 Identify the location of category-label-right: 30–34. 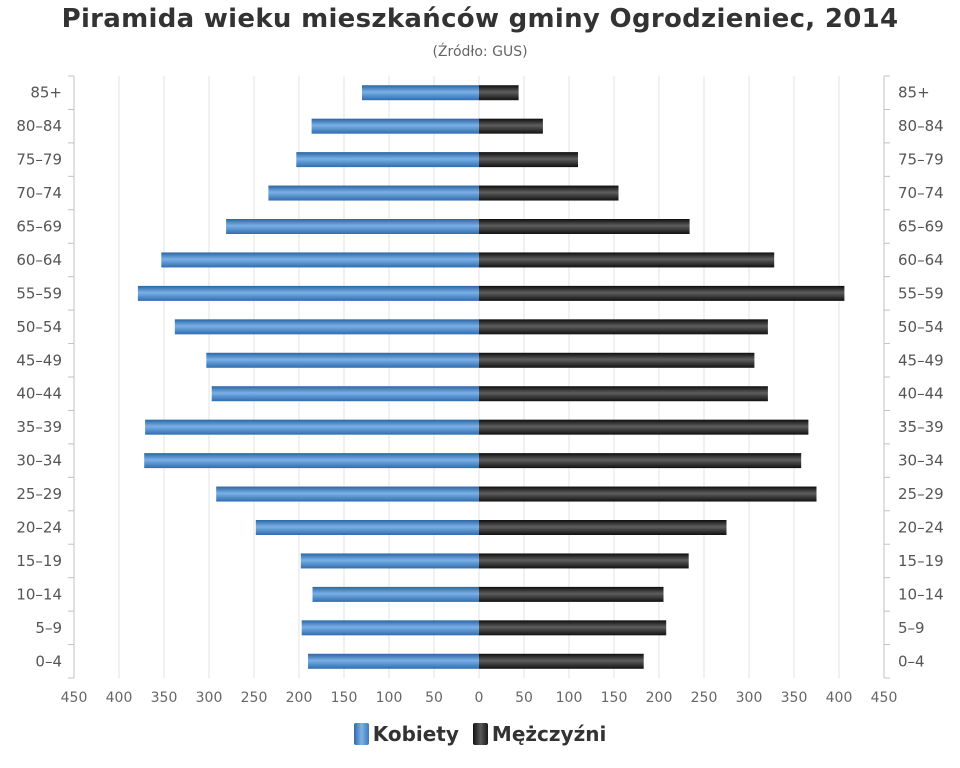
(921, 461).